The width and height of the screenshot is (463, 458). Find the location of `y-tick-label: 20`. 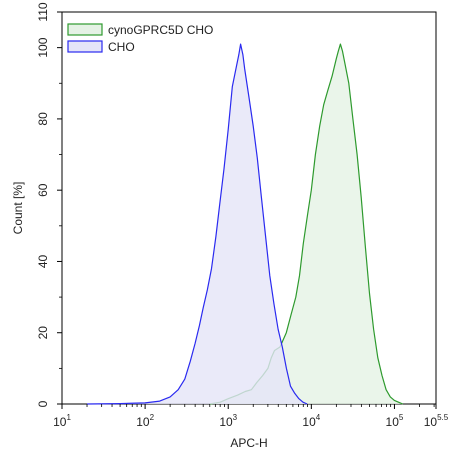

y-tick-label: 20 is located at coordinates (43, 333).